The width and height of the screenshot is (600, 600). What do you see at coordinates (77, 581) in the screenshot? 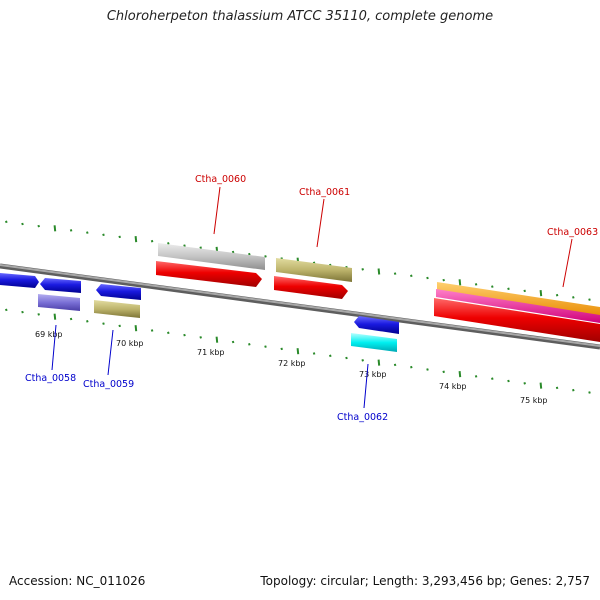
I see `accession-text: Accession: NC_011026` at bounding box center [77, 581].